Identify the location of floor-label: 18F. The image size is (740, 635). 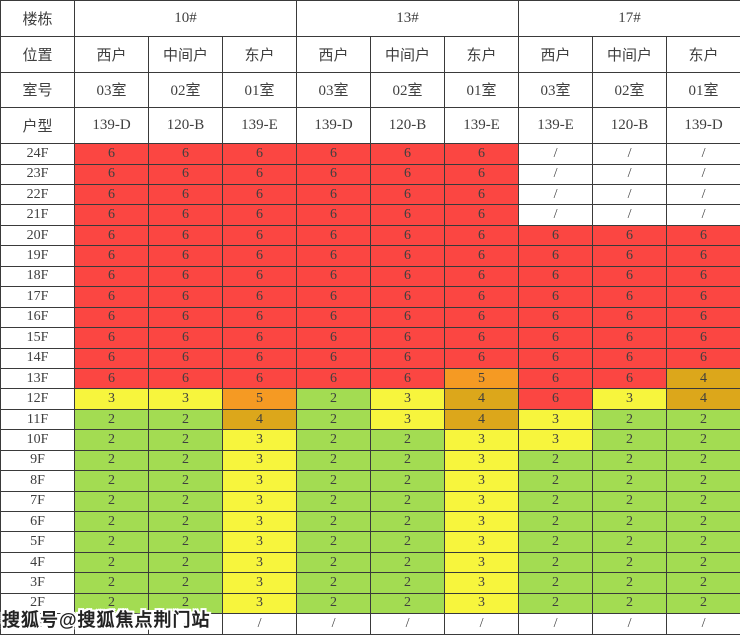
(37, 276).